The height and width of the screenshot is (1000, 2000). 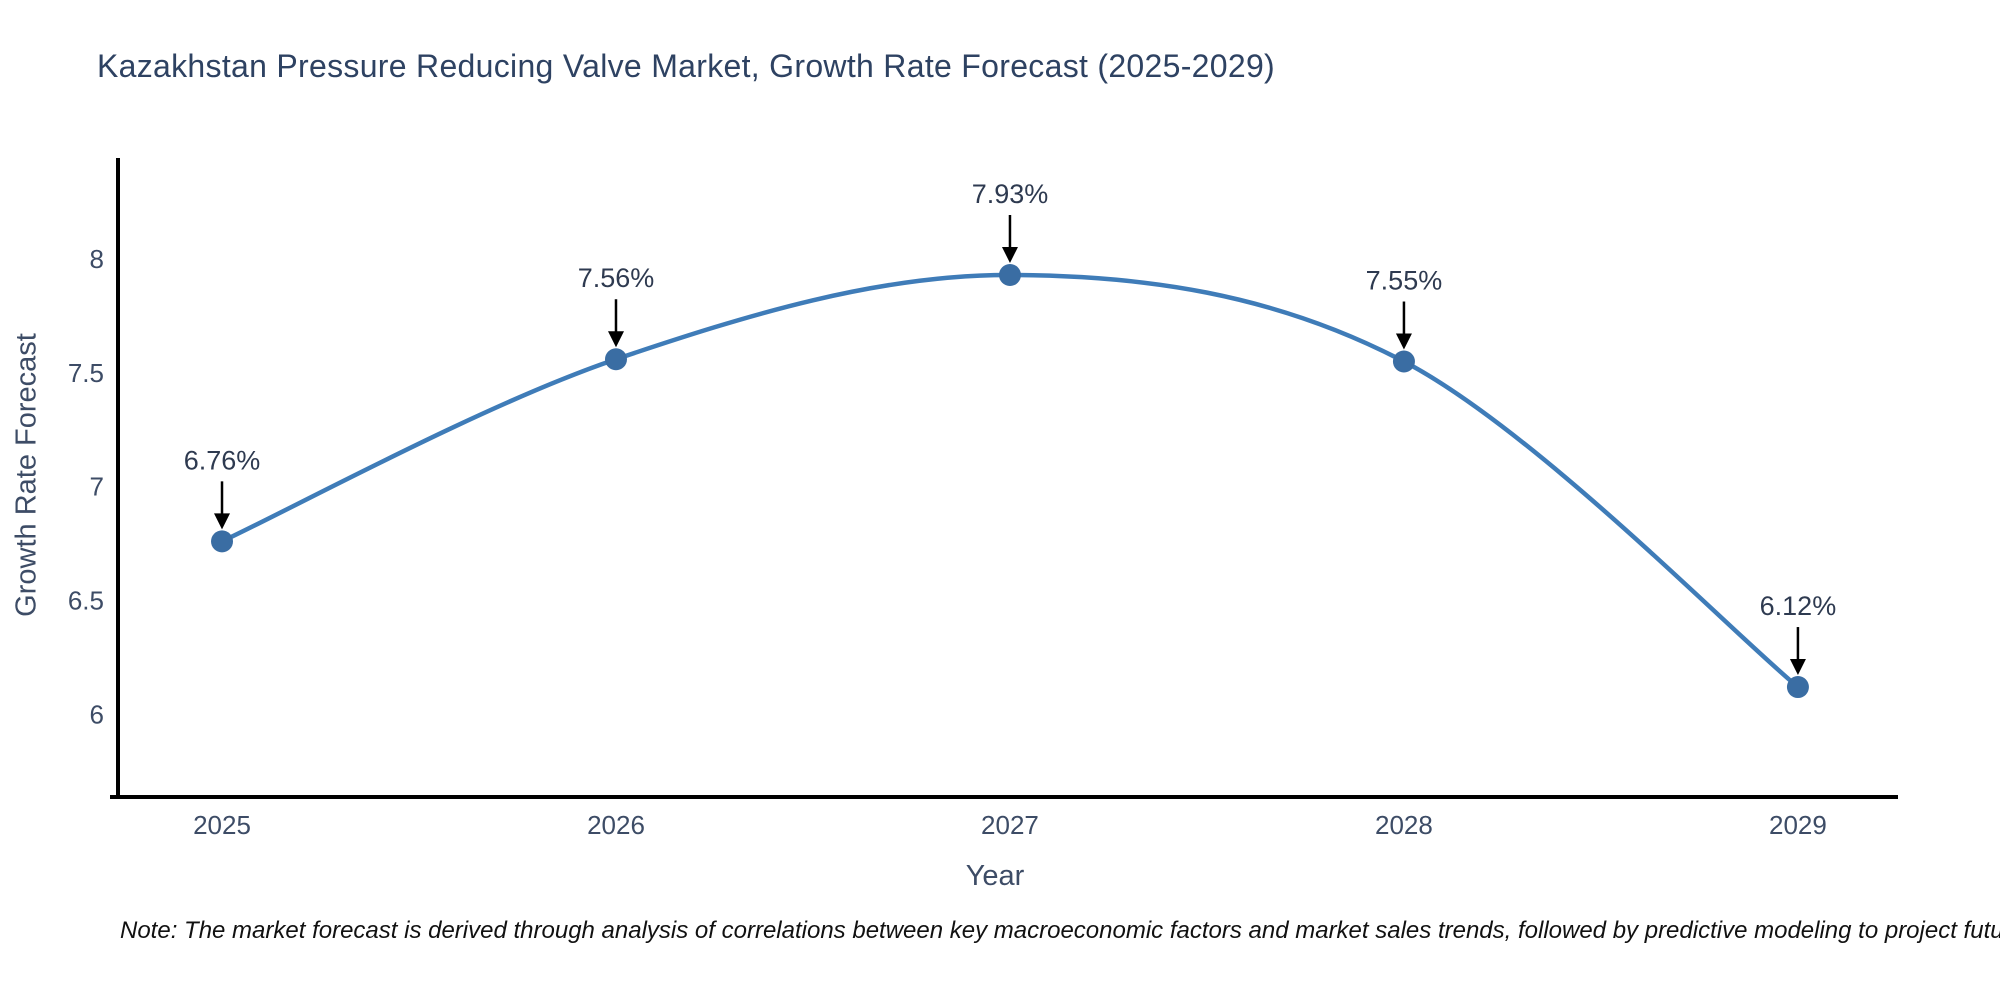 What do you see at coordinates (97, 259) in the screenshot?
I see `y-tick-label: 8` at bounding box center [97, 259].